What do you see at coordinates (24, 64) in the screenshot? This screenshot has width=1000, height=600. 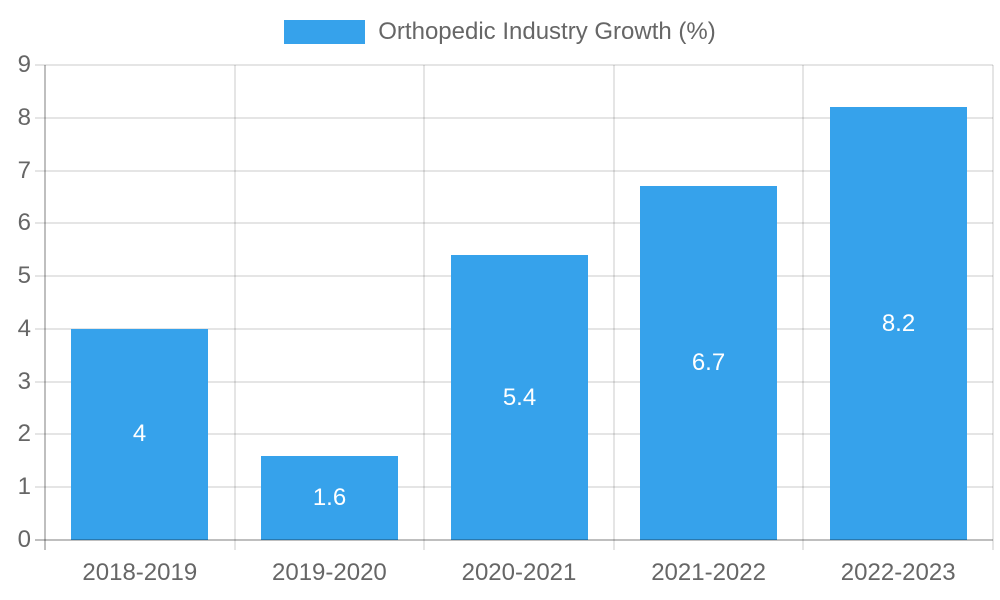 I see `y-tick-label-9: 9` at bounding box center [24, 64].